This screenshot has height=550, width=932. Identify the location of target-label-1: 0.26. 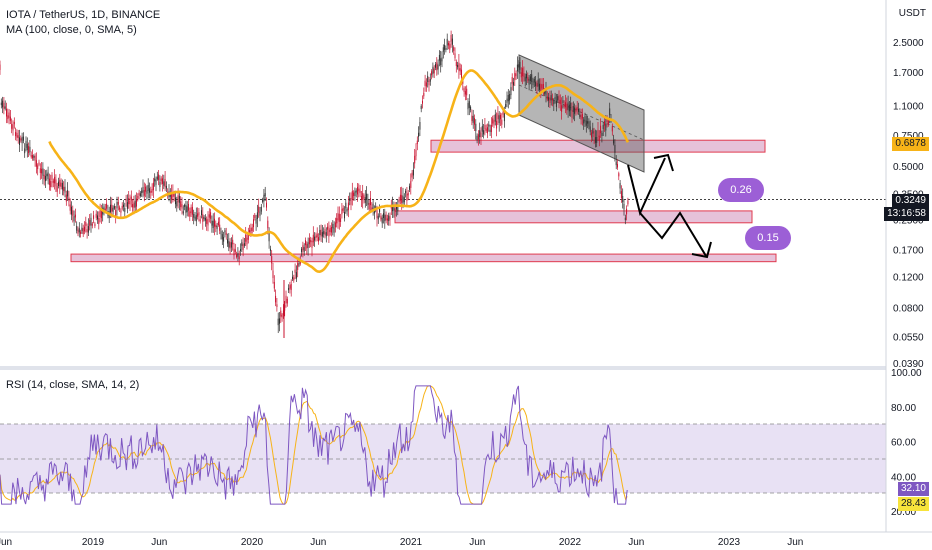
(741, 190).